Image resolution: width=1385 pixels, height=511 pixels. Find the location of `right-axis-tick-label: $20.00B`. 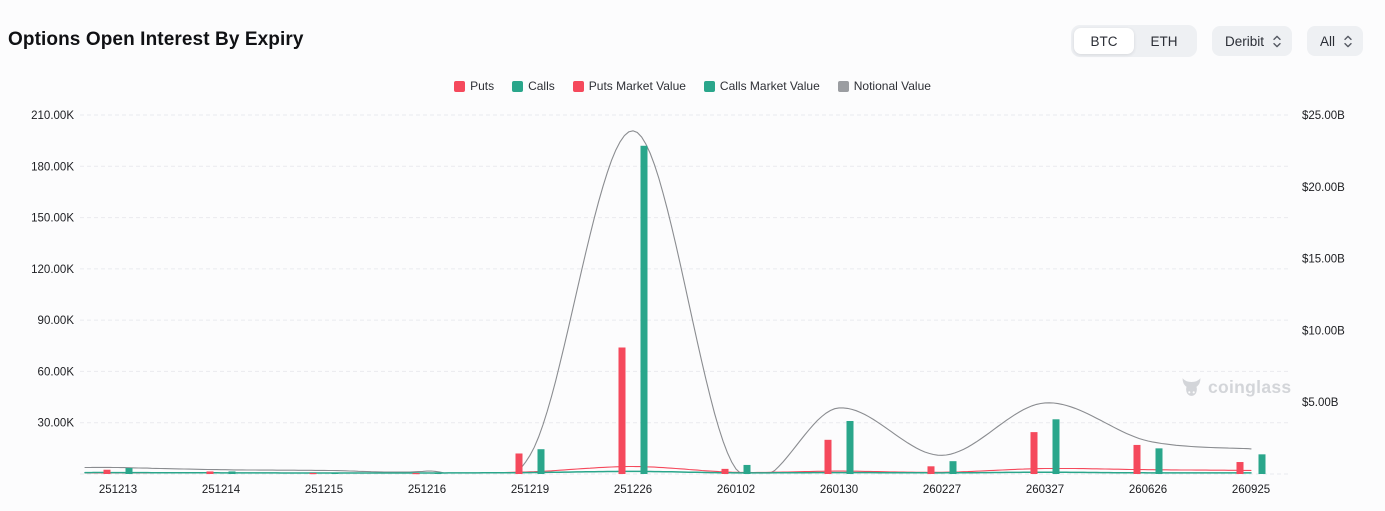

right-axis-tick-label: $20.00B is located at coordinates (1323, 188).